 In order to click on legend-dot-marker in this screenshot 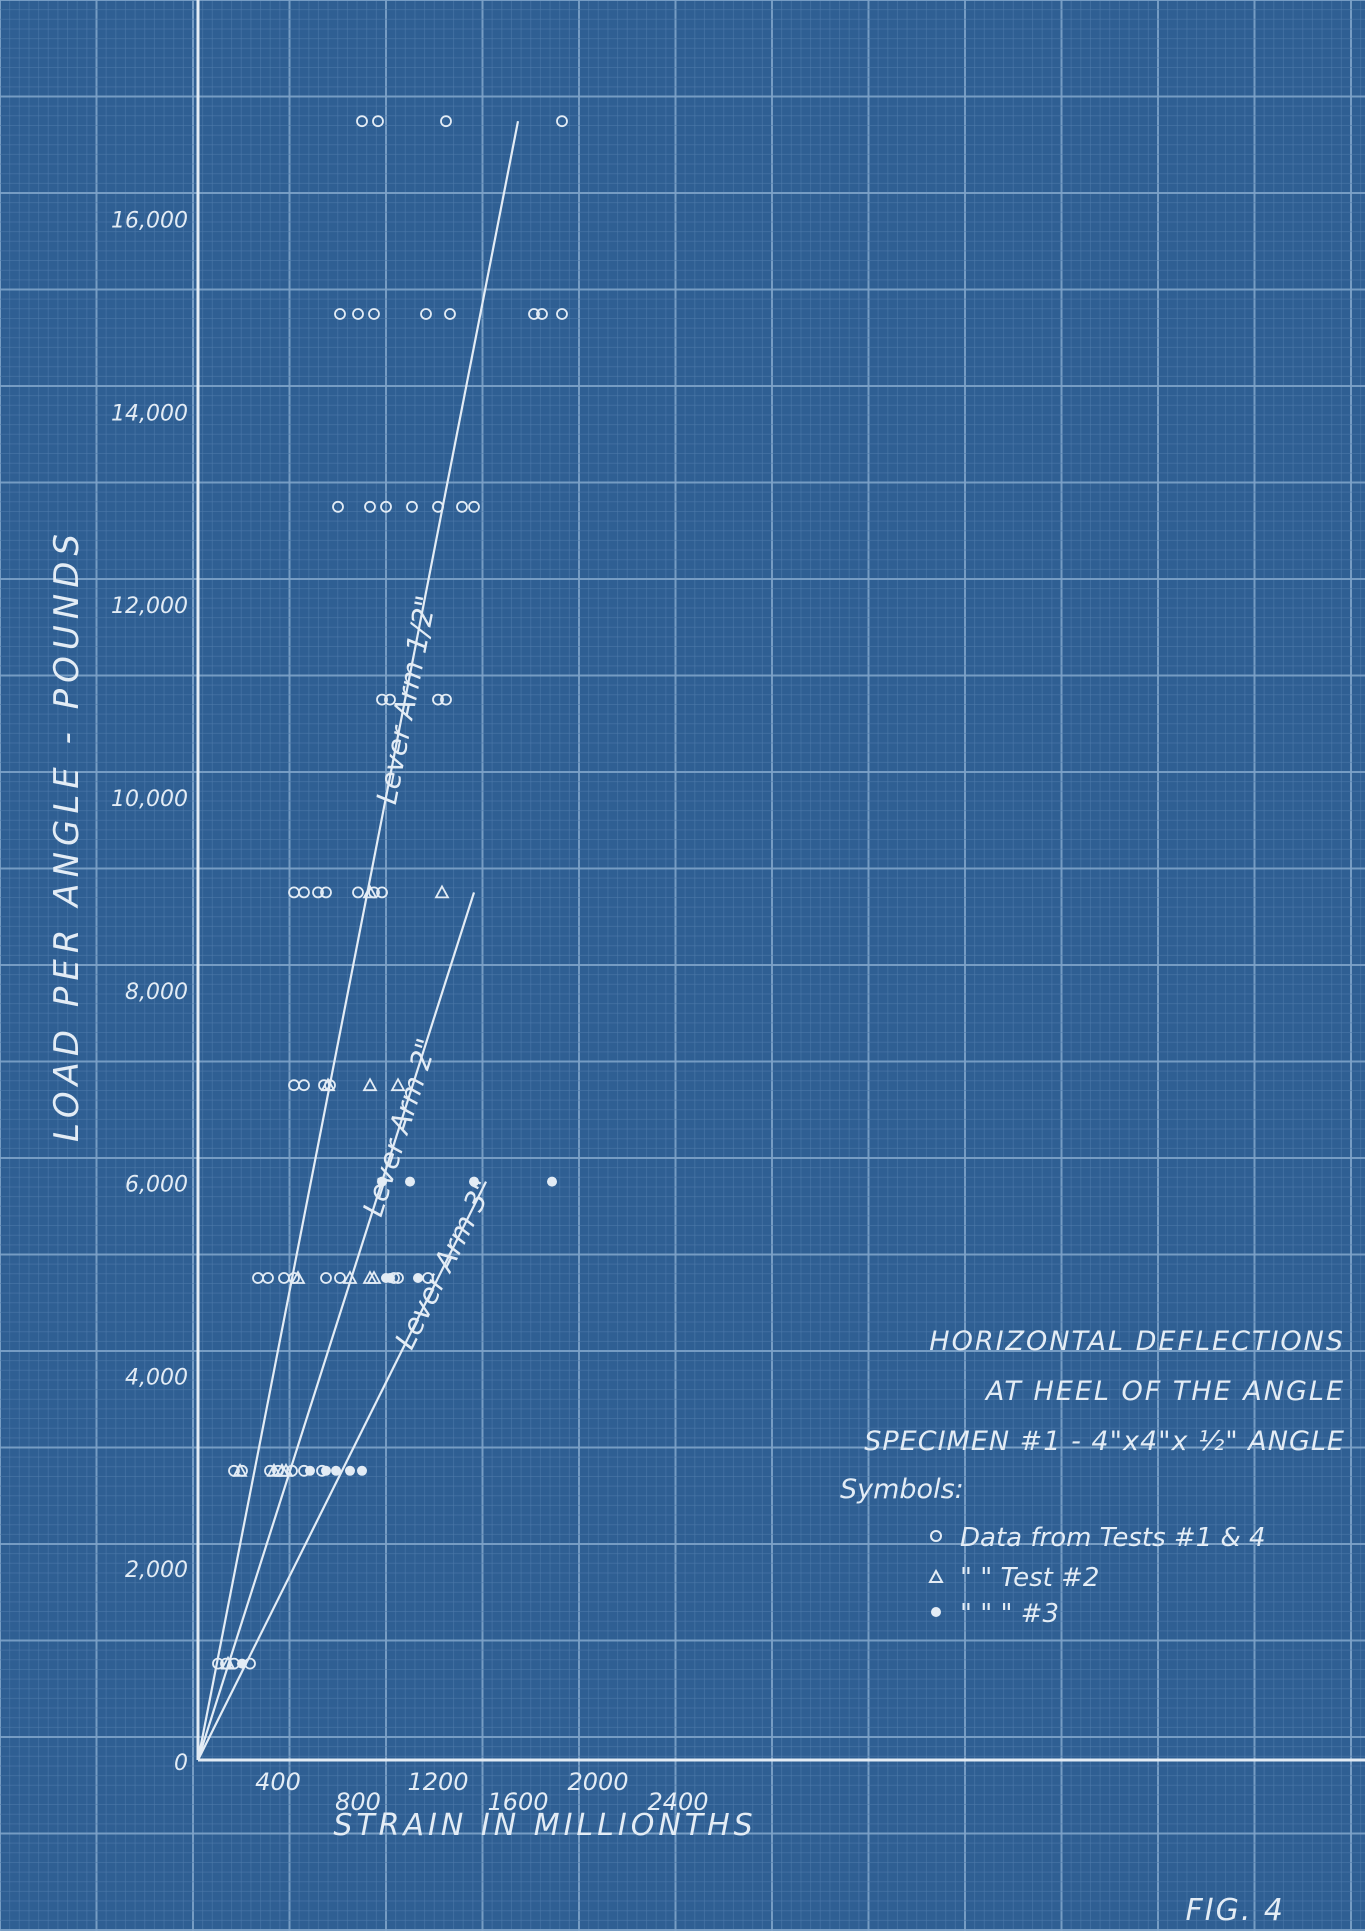, I will do `click(936, 1612)`.